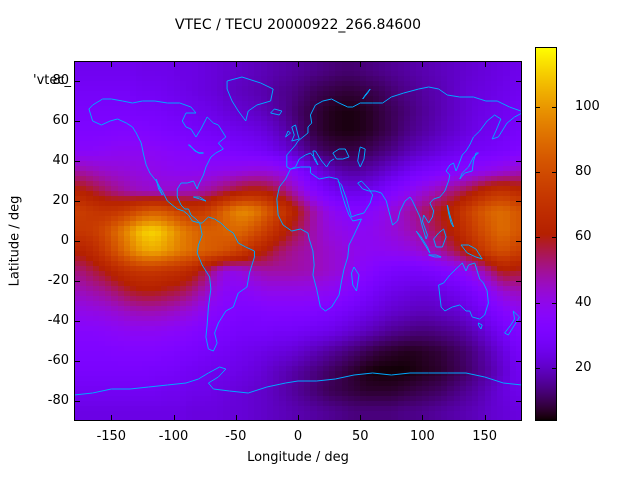 This screenshot has width=640, height=480. What do you see at coordinates (111, 436) in the screenshot?
I see `x-tick-label: -150` at bounding box center [111, 436].